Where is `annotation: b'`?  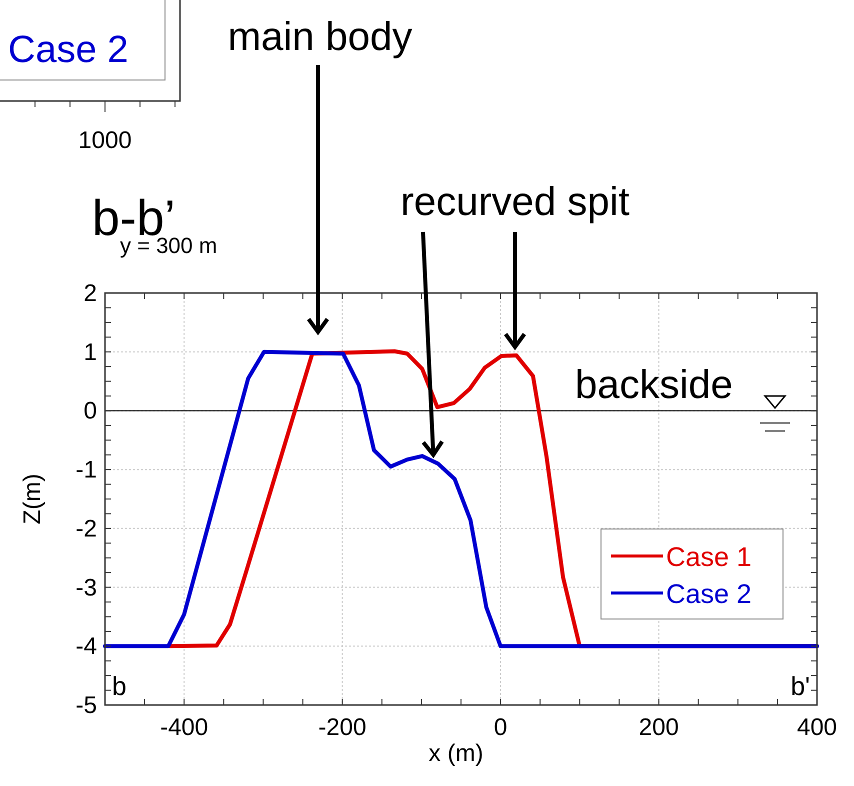
annotation: b' is located at coordinates (800, 686).